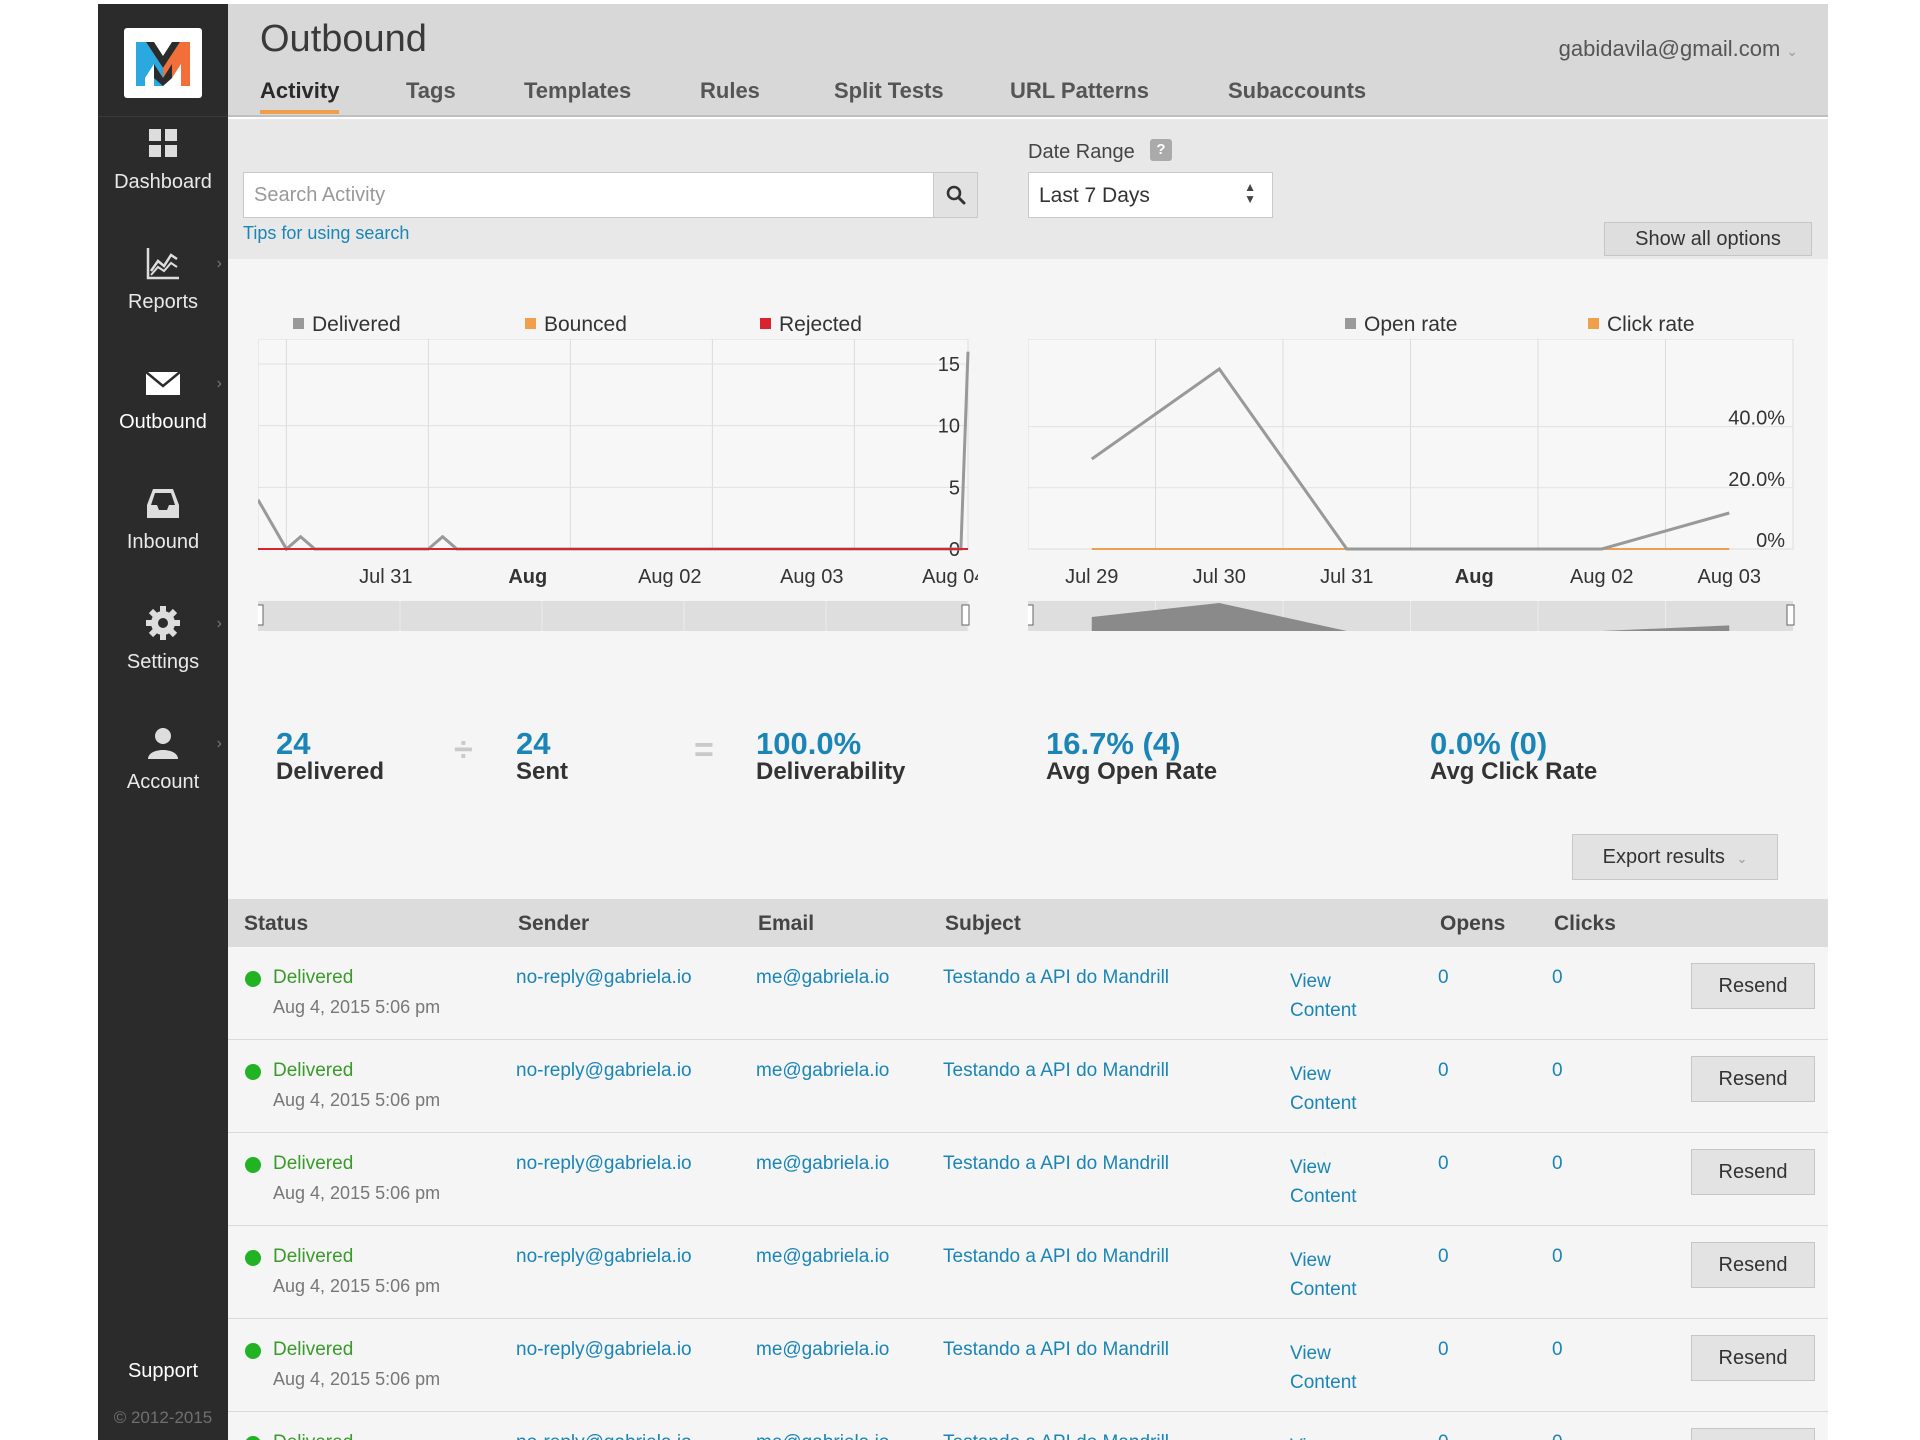 The height and width of the screenshot is (1440, 1920). Describe the element at coordinates (811, 577) in the screenshot. I see `x-tick-label: Aug 03` at that location.